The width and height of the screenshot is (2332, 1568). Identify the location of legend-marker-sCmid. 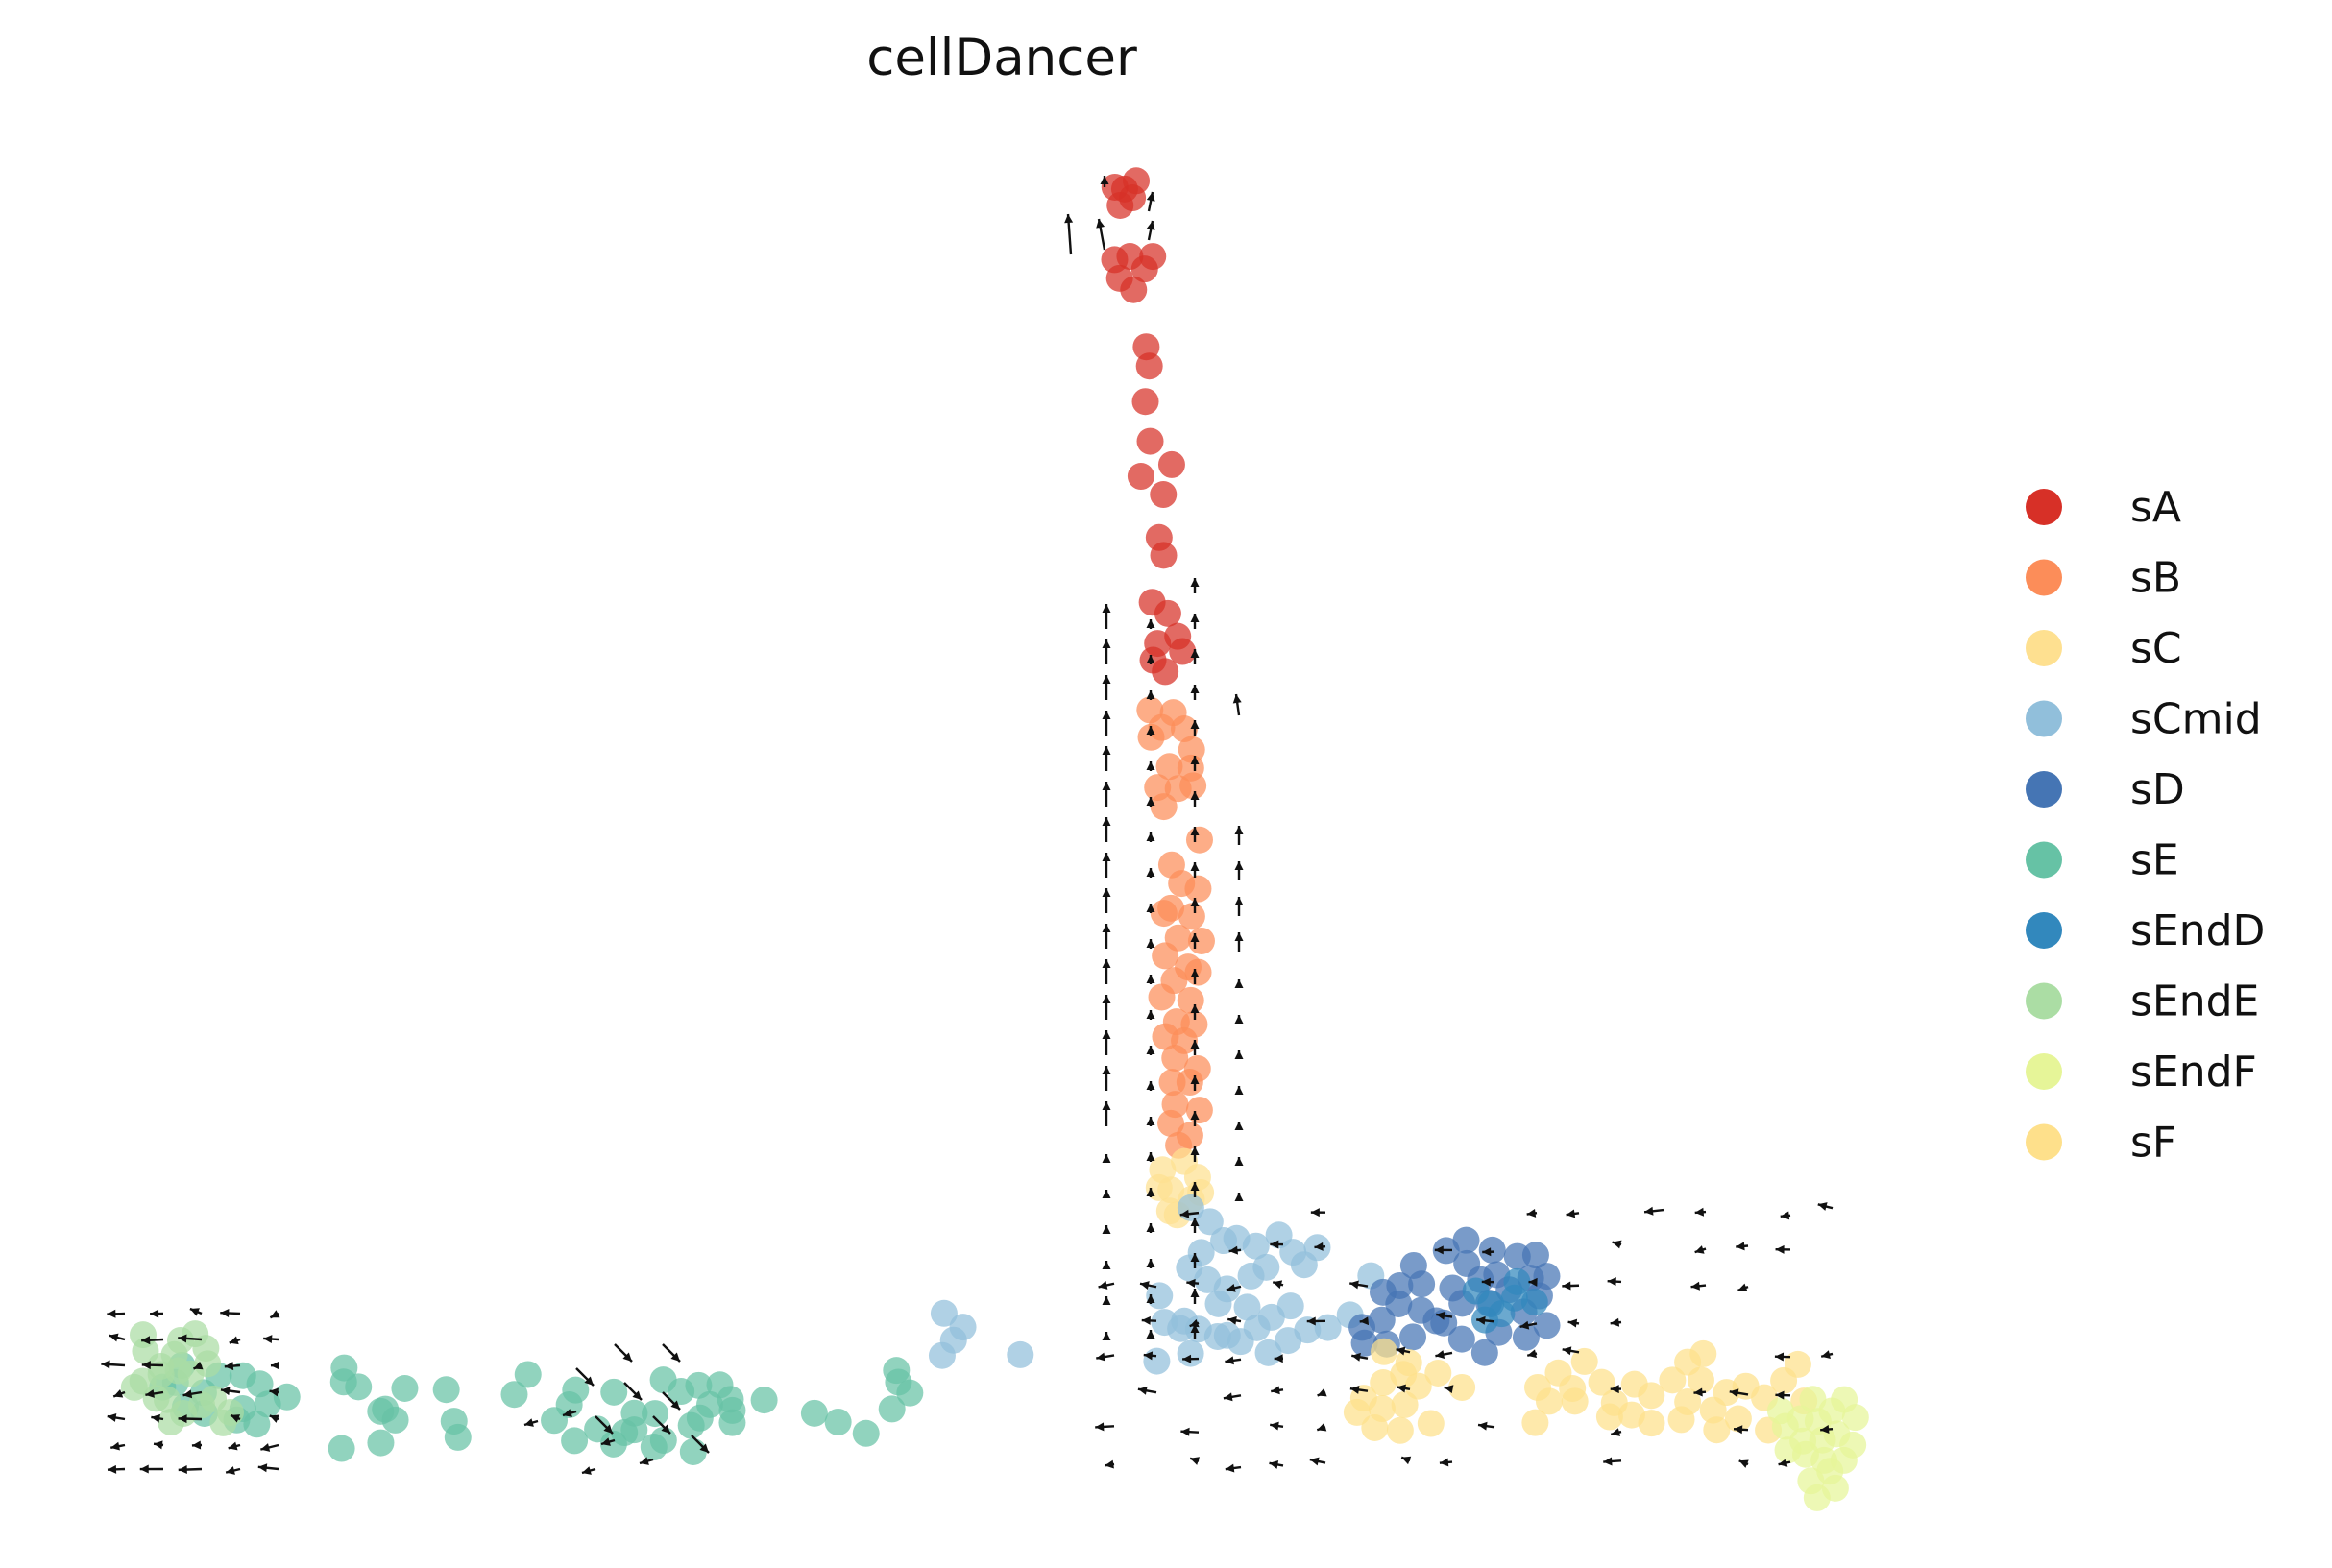
(2044, 718).